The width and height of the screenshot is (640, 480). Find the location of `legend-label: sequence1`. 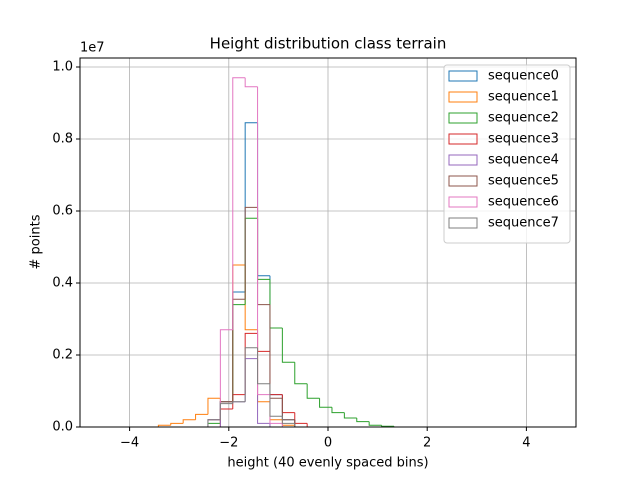

legend-label: sequence1 is located at coordinates (523, 97).